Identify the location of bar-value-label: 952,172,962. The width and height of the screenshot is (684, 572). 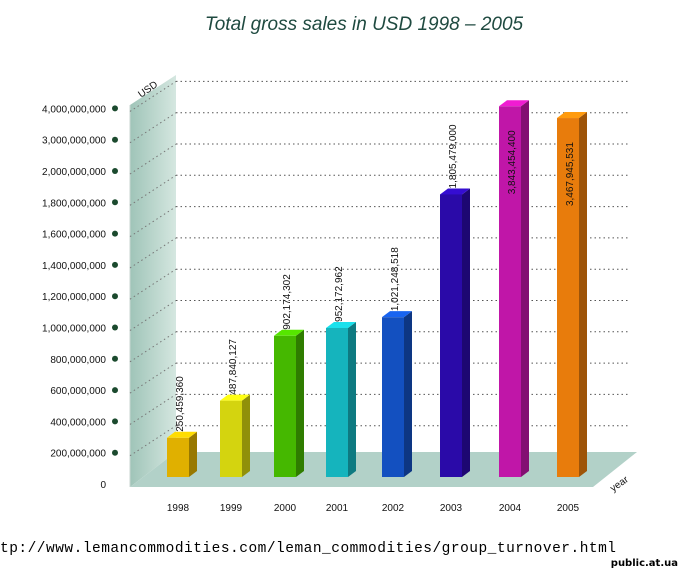
(339, 294).